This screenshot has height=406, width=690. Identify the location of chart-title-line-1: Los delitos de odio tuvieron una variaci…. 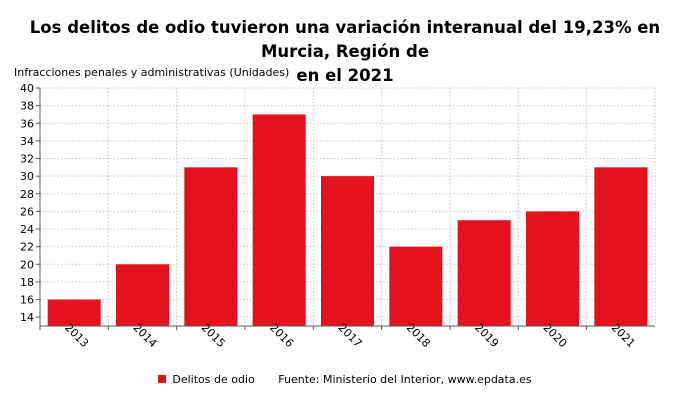
(345, 39).